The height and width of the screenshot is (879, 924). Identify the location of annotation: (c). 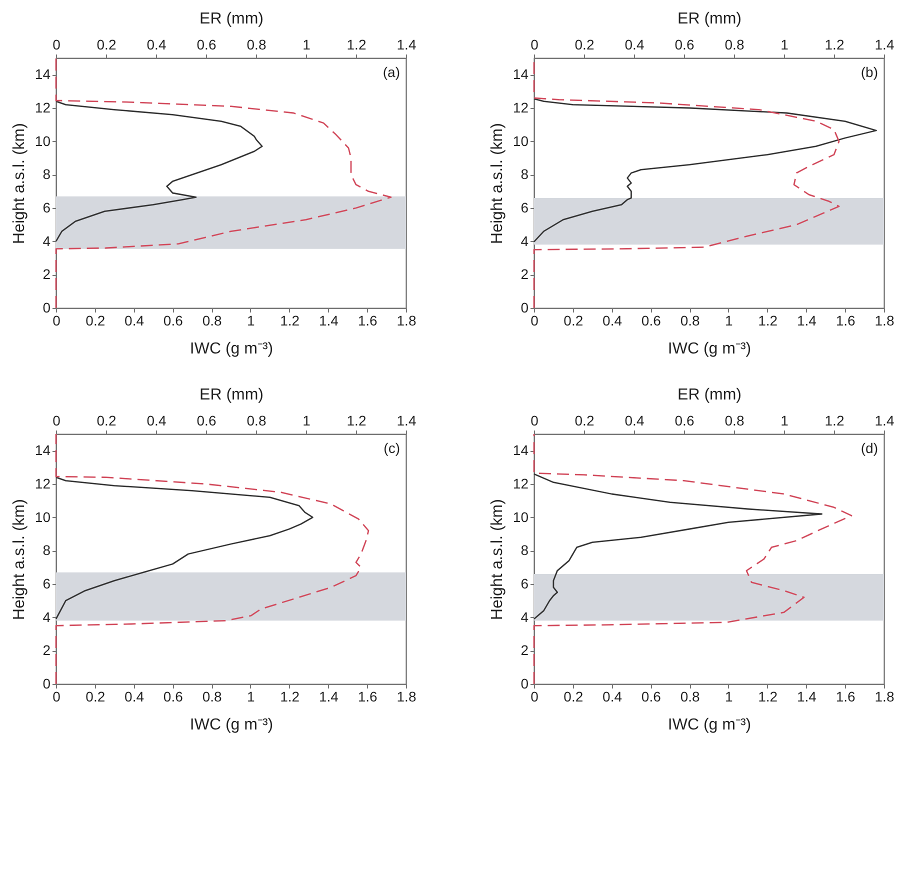
(392, 448).